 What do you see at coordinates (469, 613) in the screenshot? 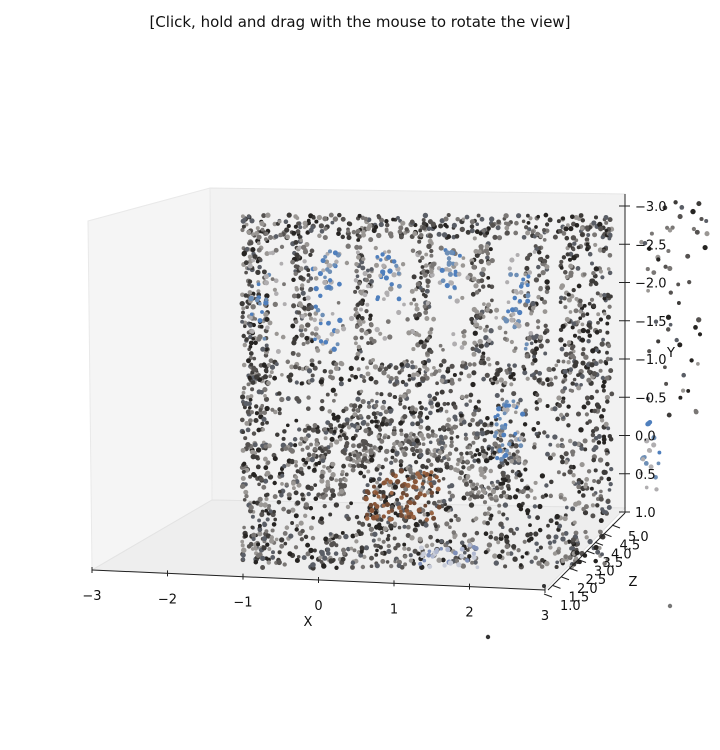
I see `x-tick-label: 2` at bounding box center [469, 613].